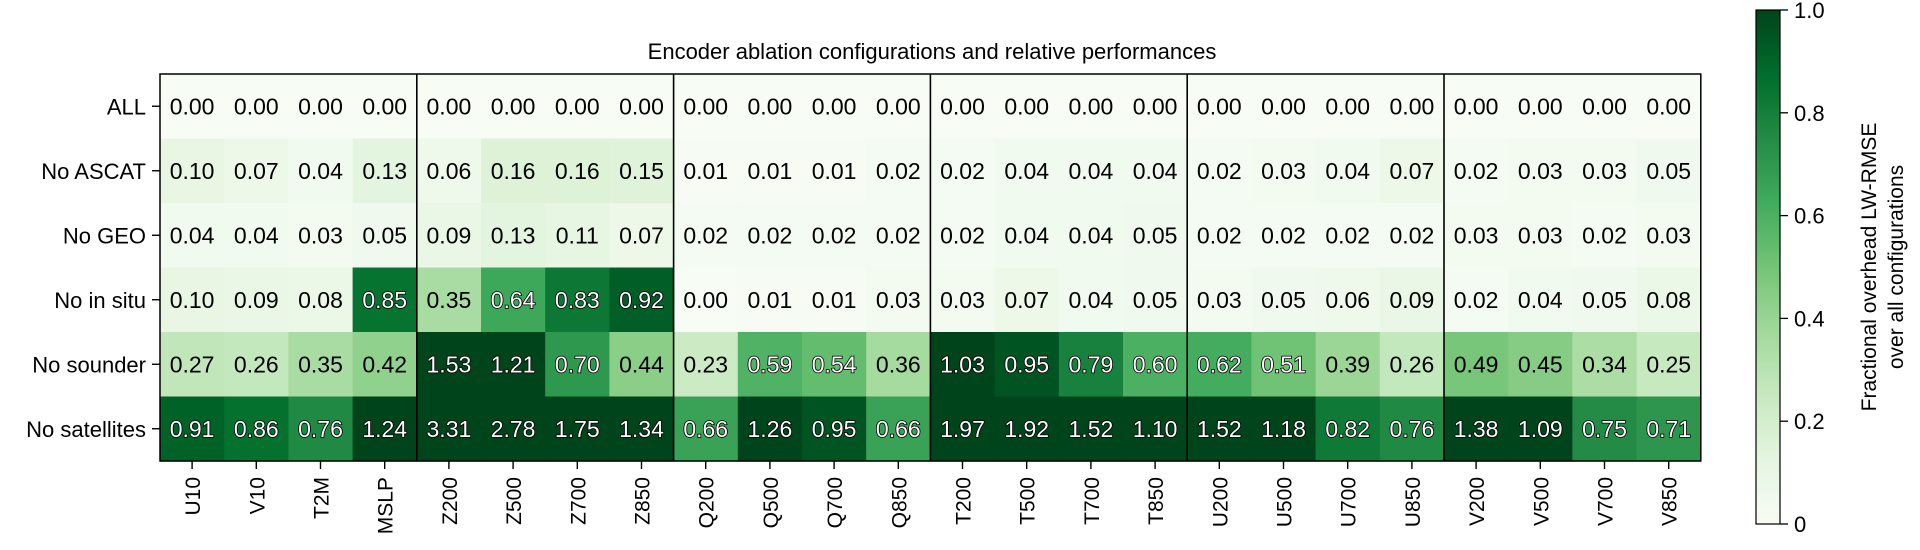 The image size is (1920, 550). I want to click on cell-value-label: 1.21, so click(513, 364).